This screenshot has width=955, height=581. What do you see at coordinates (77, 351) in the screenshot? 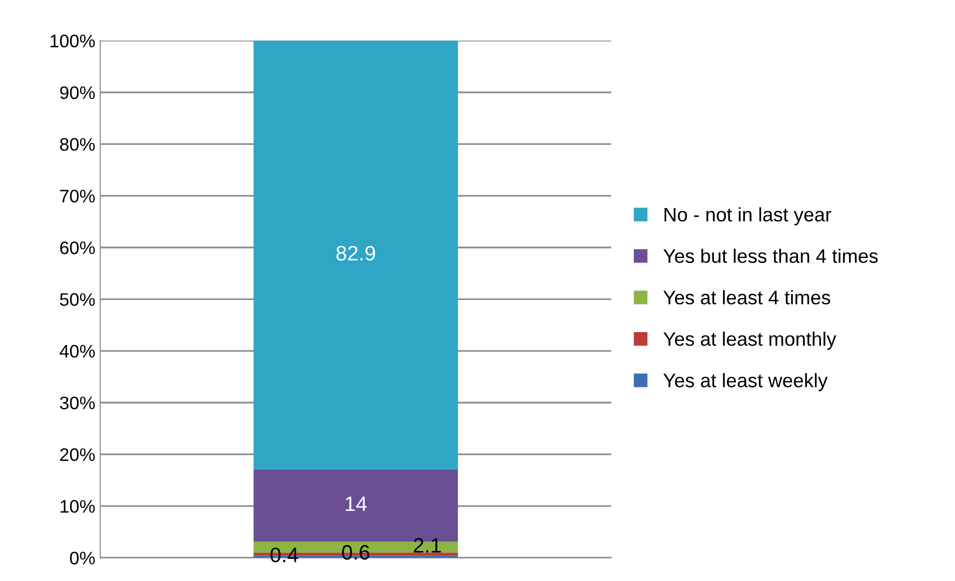
I see `y-tick-label: 40%` at bounding box center [77, 351].